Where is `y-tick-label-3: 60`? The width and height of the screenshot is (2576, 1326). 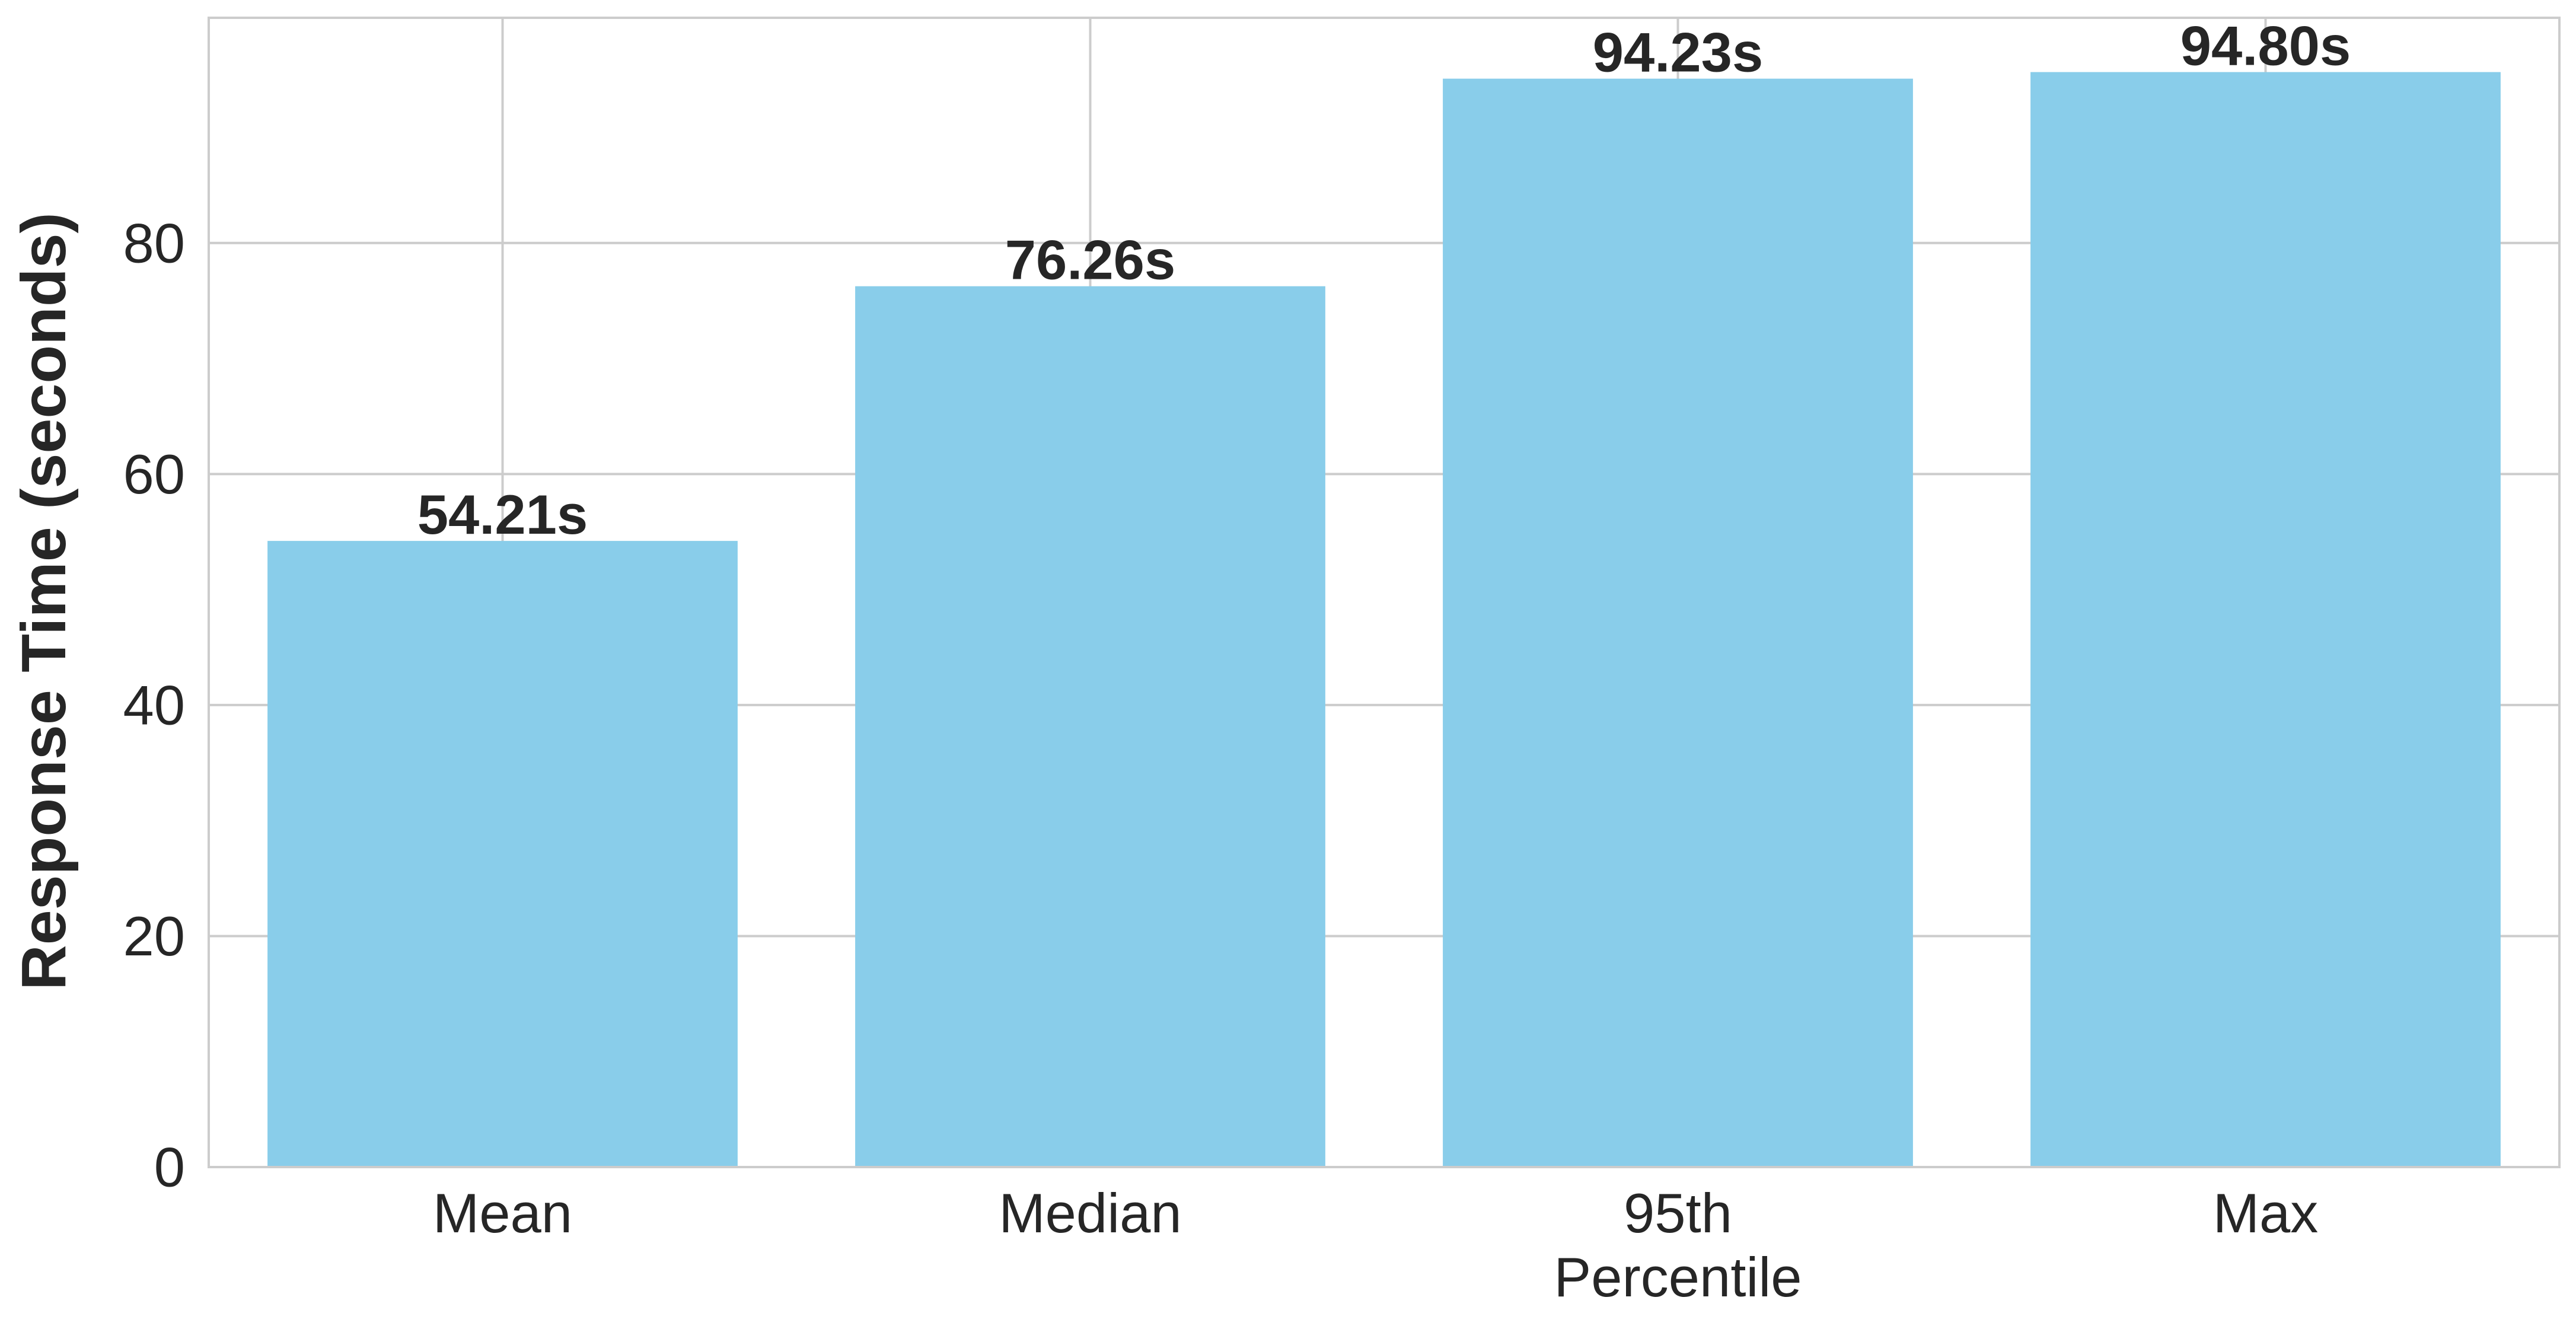 y-tick-label-3: 60 is located at coordinates (154, 474).